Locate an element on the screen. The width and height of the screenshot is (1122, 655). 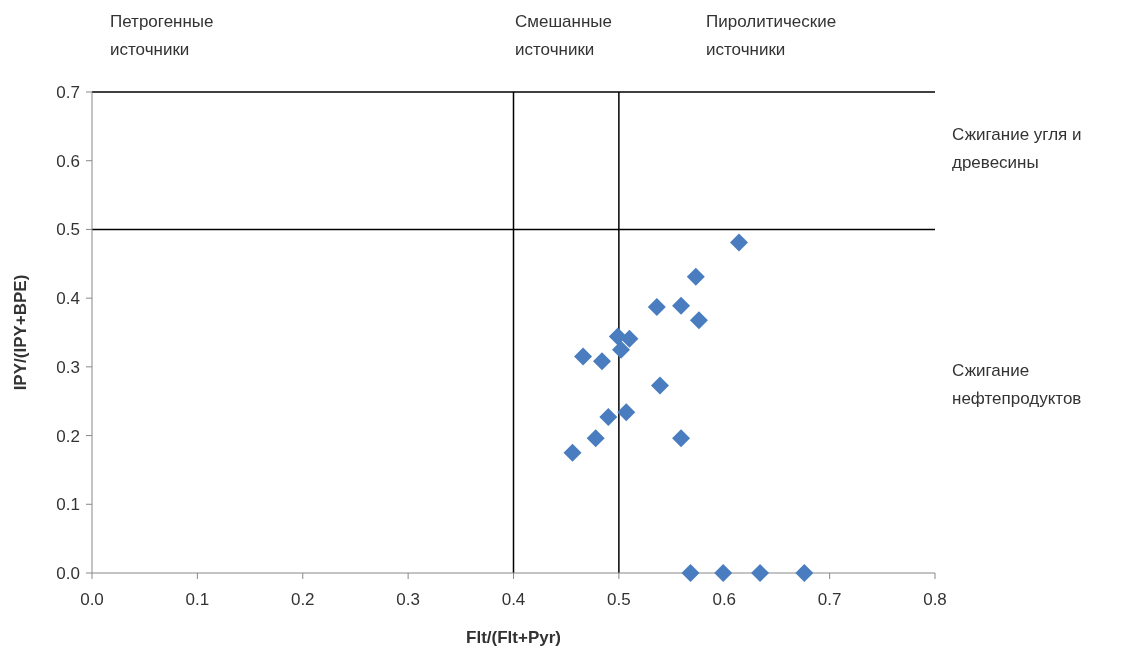
text: Смешанные источники is located at coordinates (563, 35).